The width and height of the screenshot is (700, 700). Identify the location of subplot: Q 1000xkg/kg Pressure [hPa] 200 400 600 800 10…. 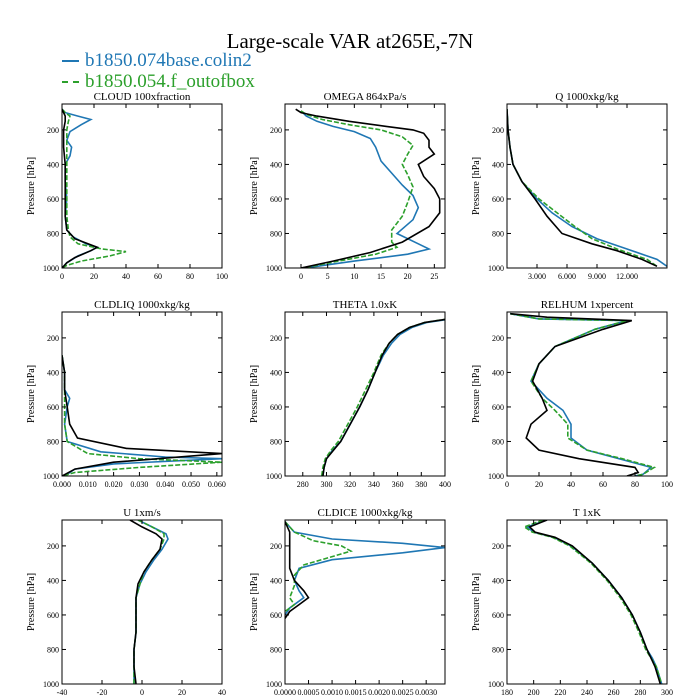
(569, 186).